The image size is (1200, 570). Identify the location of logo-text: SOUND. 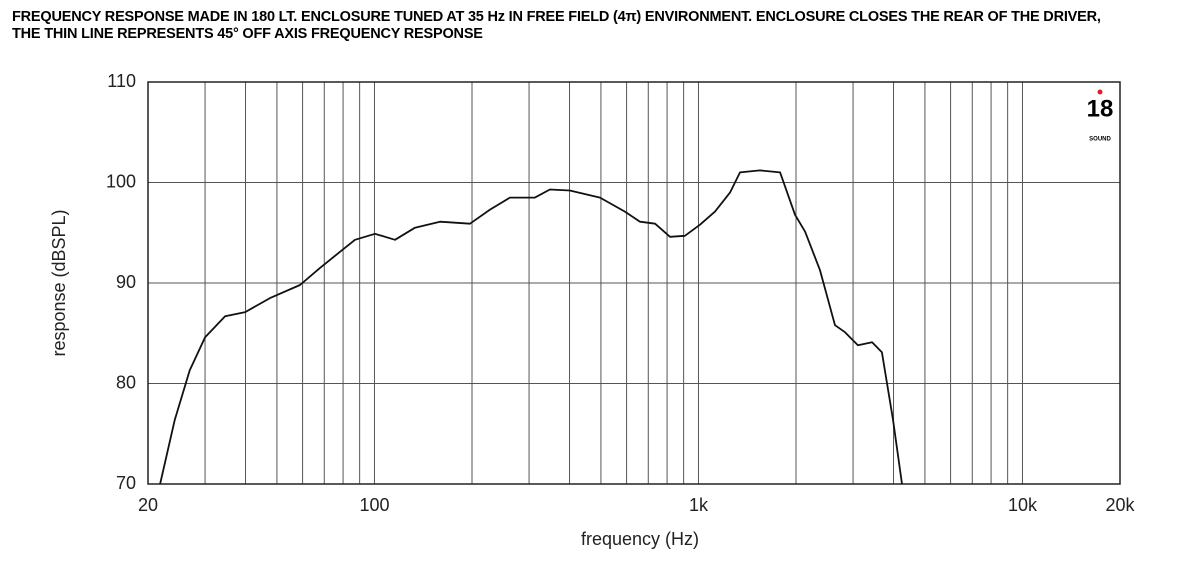
(1100, 140).